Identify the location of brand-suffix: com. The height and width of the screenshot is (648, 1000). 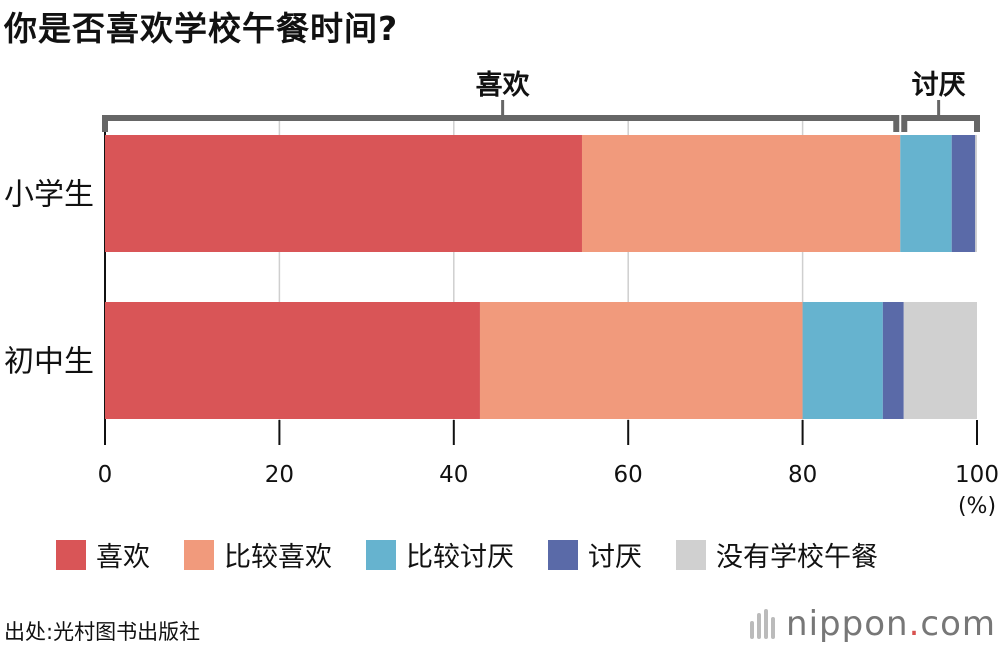
(958, 624).